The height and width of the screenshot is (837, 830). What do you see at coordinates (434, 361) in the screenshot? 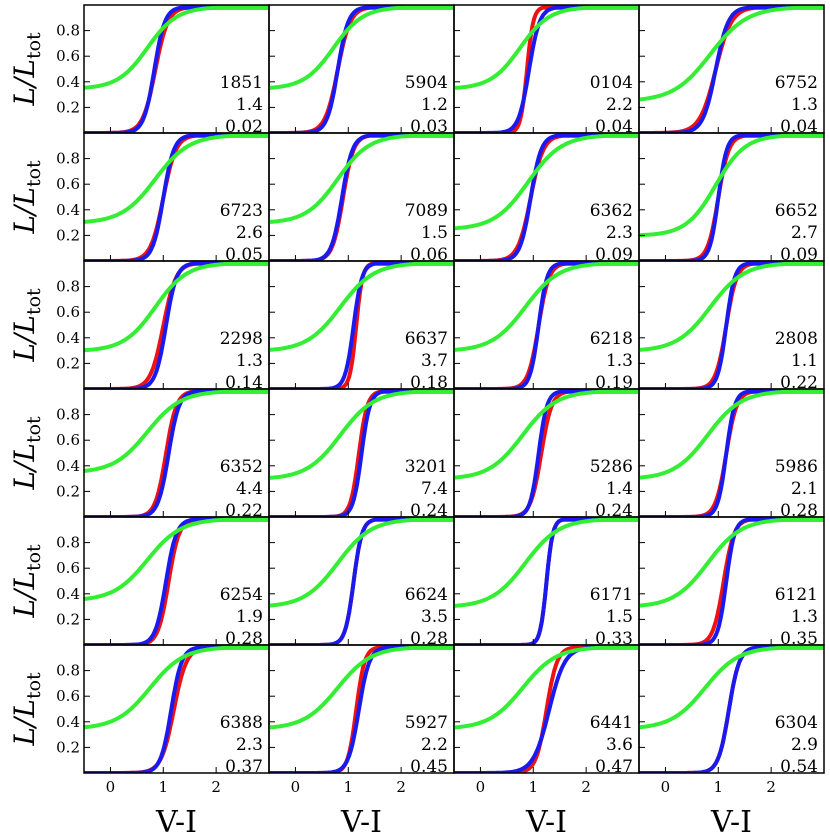
I see `annotation-line2: 3.7` at bounding box center [434, 361].